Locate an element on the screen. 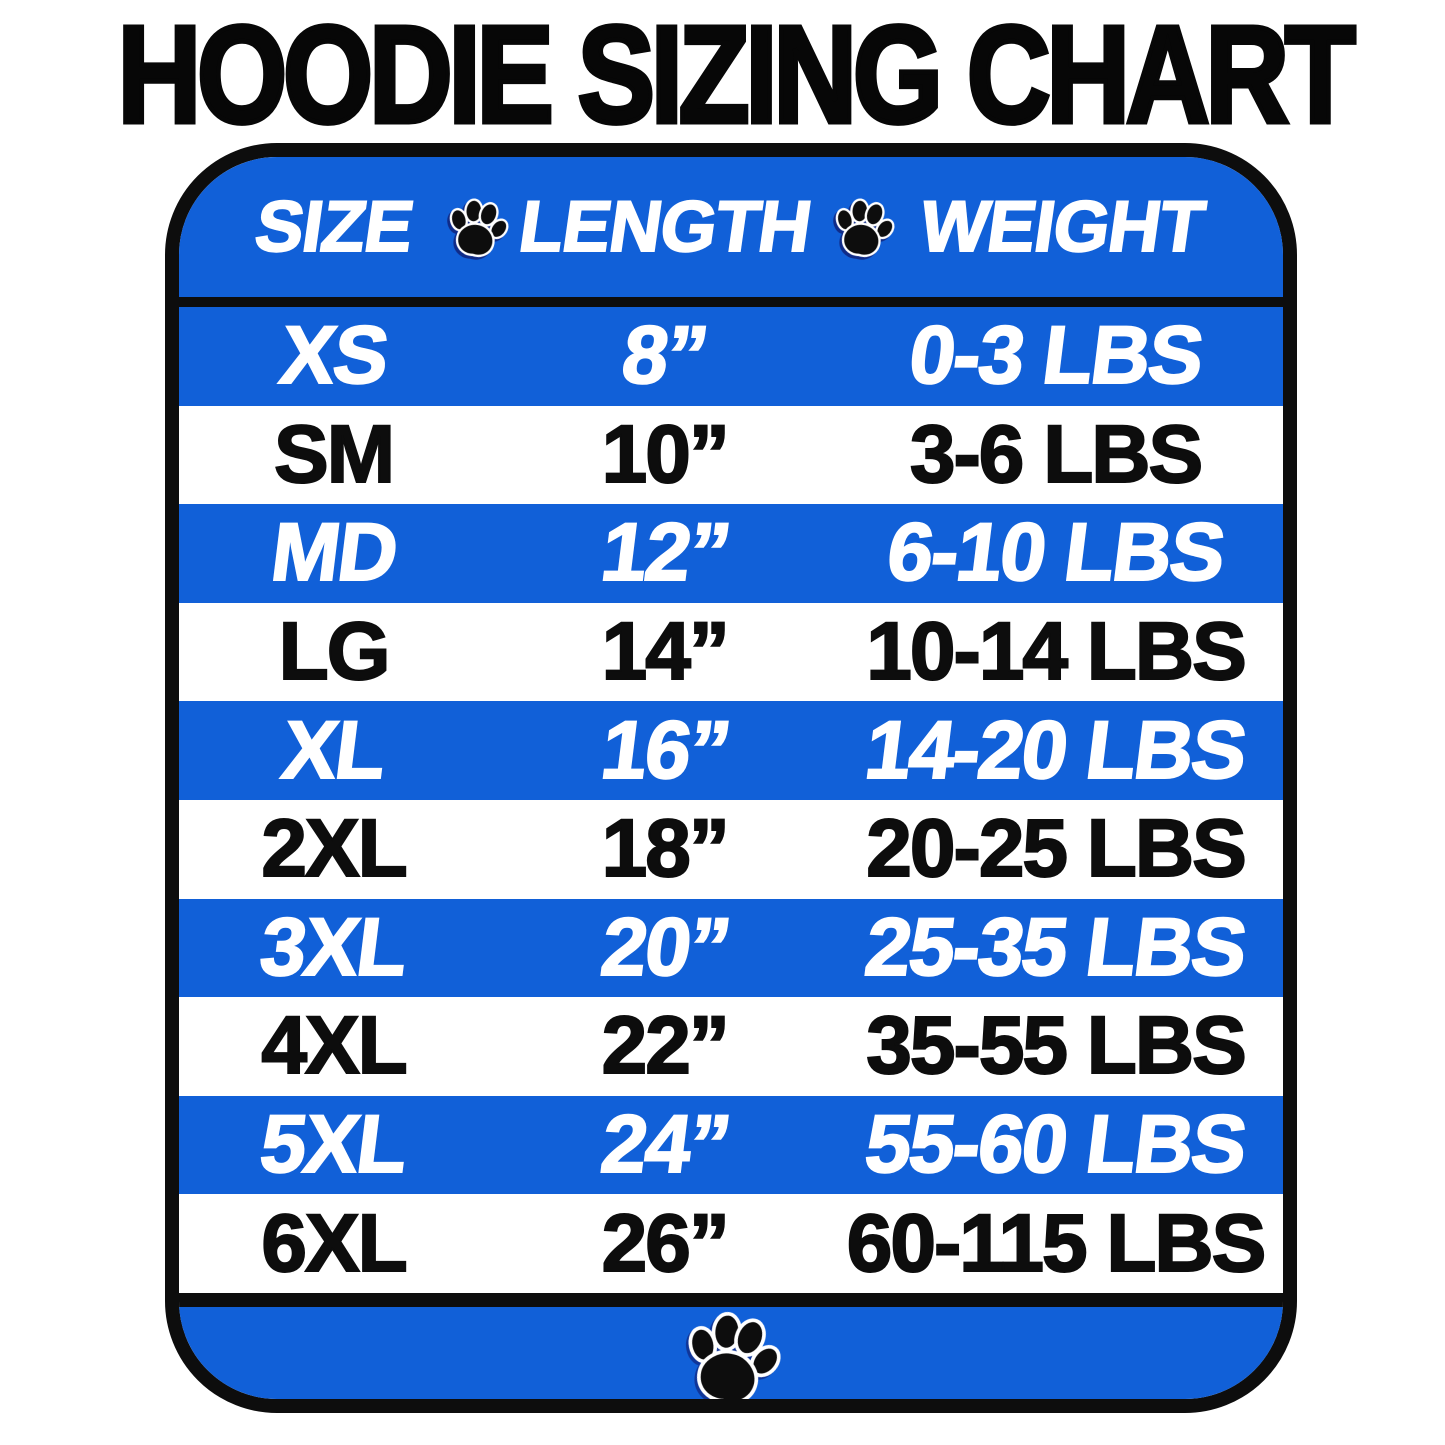 The image size is (1445, 1445). length-cell: 16” is located at coordinates (664, 750).